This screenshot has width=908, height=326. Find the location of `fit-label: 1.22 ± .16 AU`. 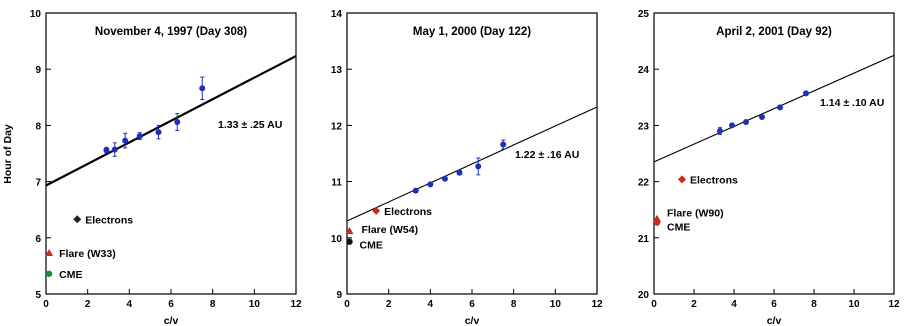

fit-label: 1.22 ± .16 AU is located at coordinates (547, 155).